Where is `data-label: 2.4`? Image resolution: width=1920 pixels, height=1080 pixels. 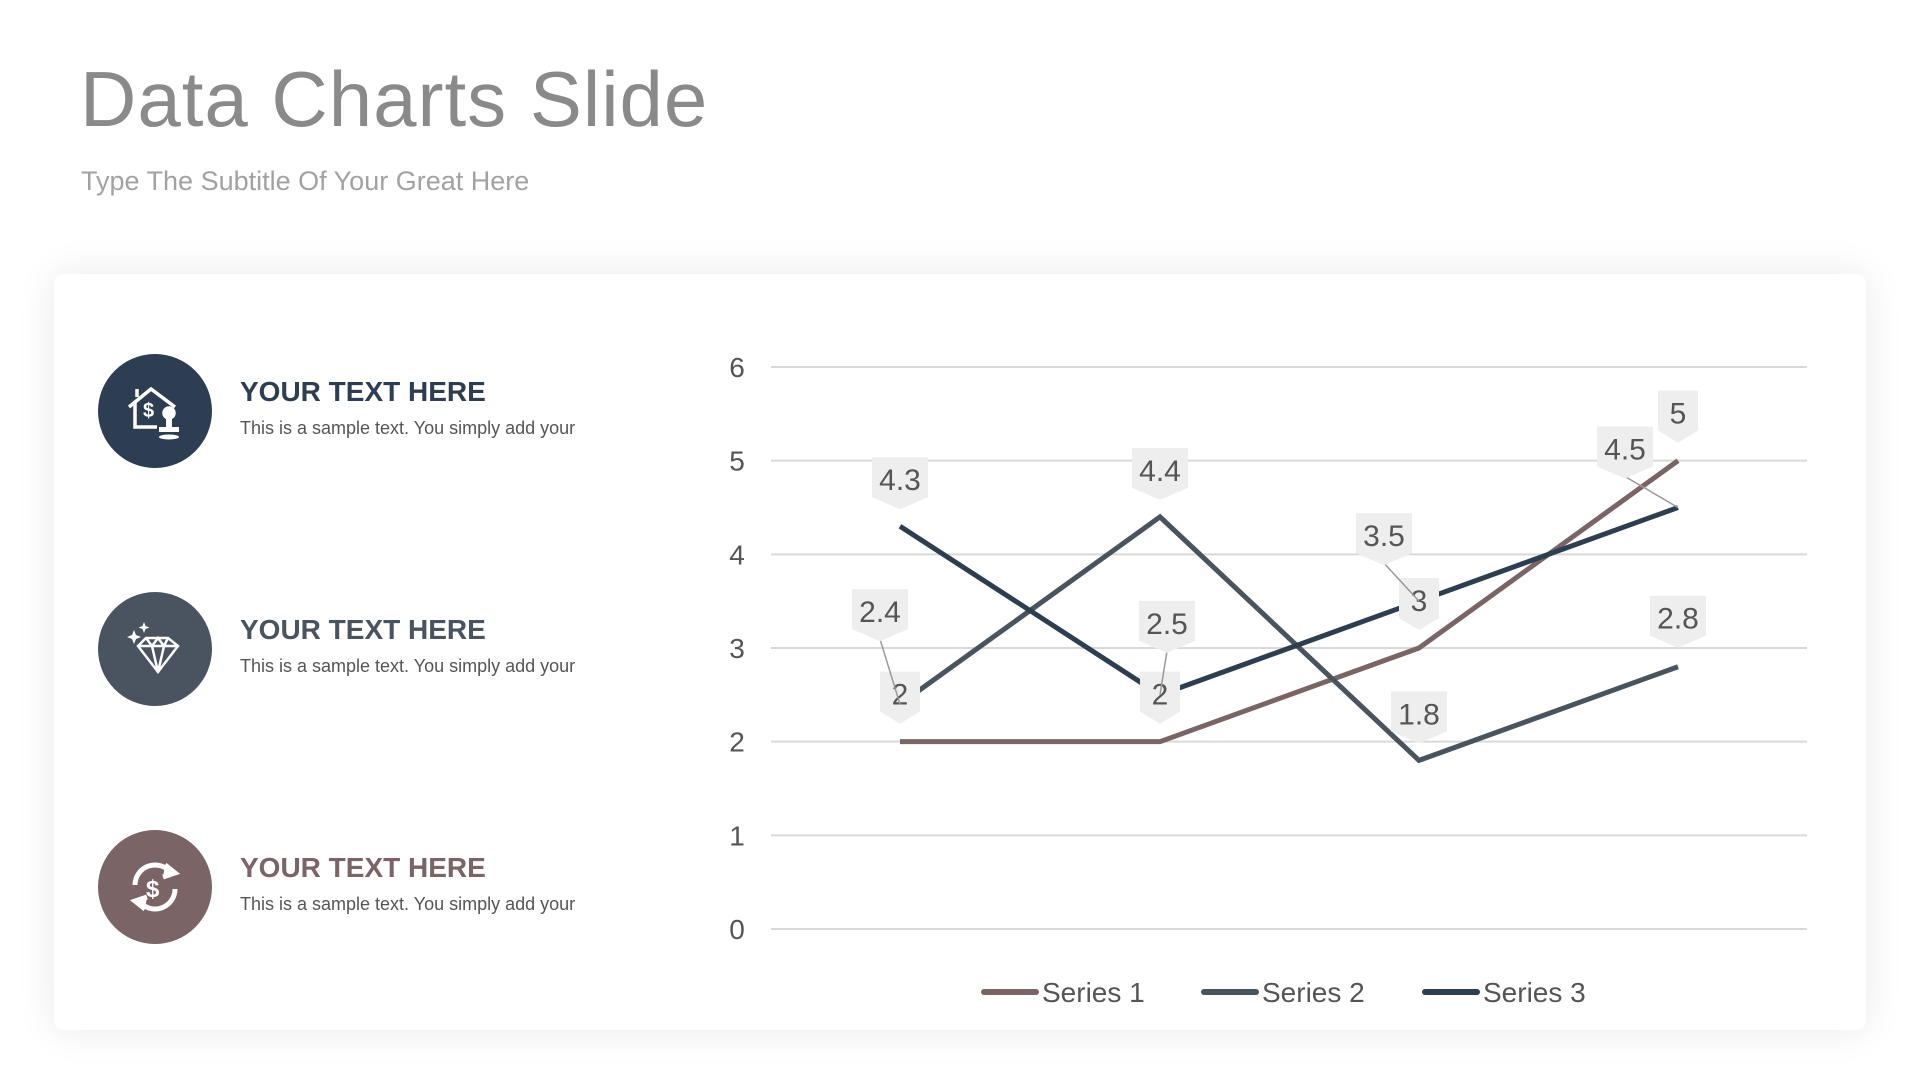
data-label: 2.4 is located at coordinates (880, 612).